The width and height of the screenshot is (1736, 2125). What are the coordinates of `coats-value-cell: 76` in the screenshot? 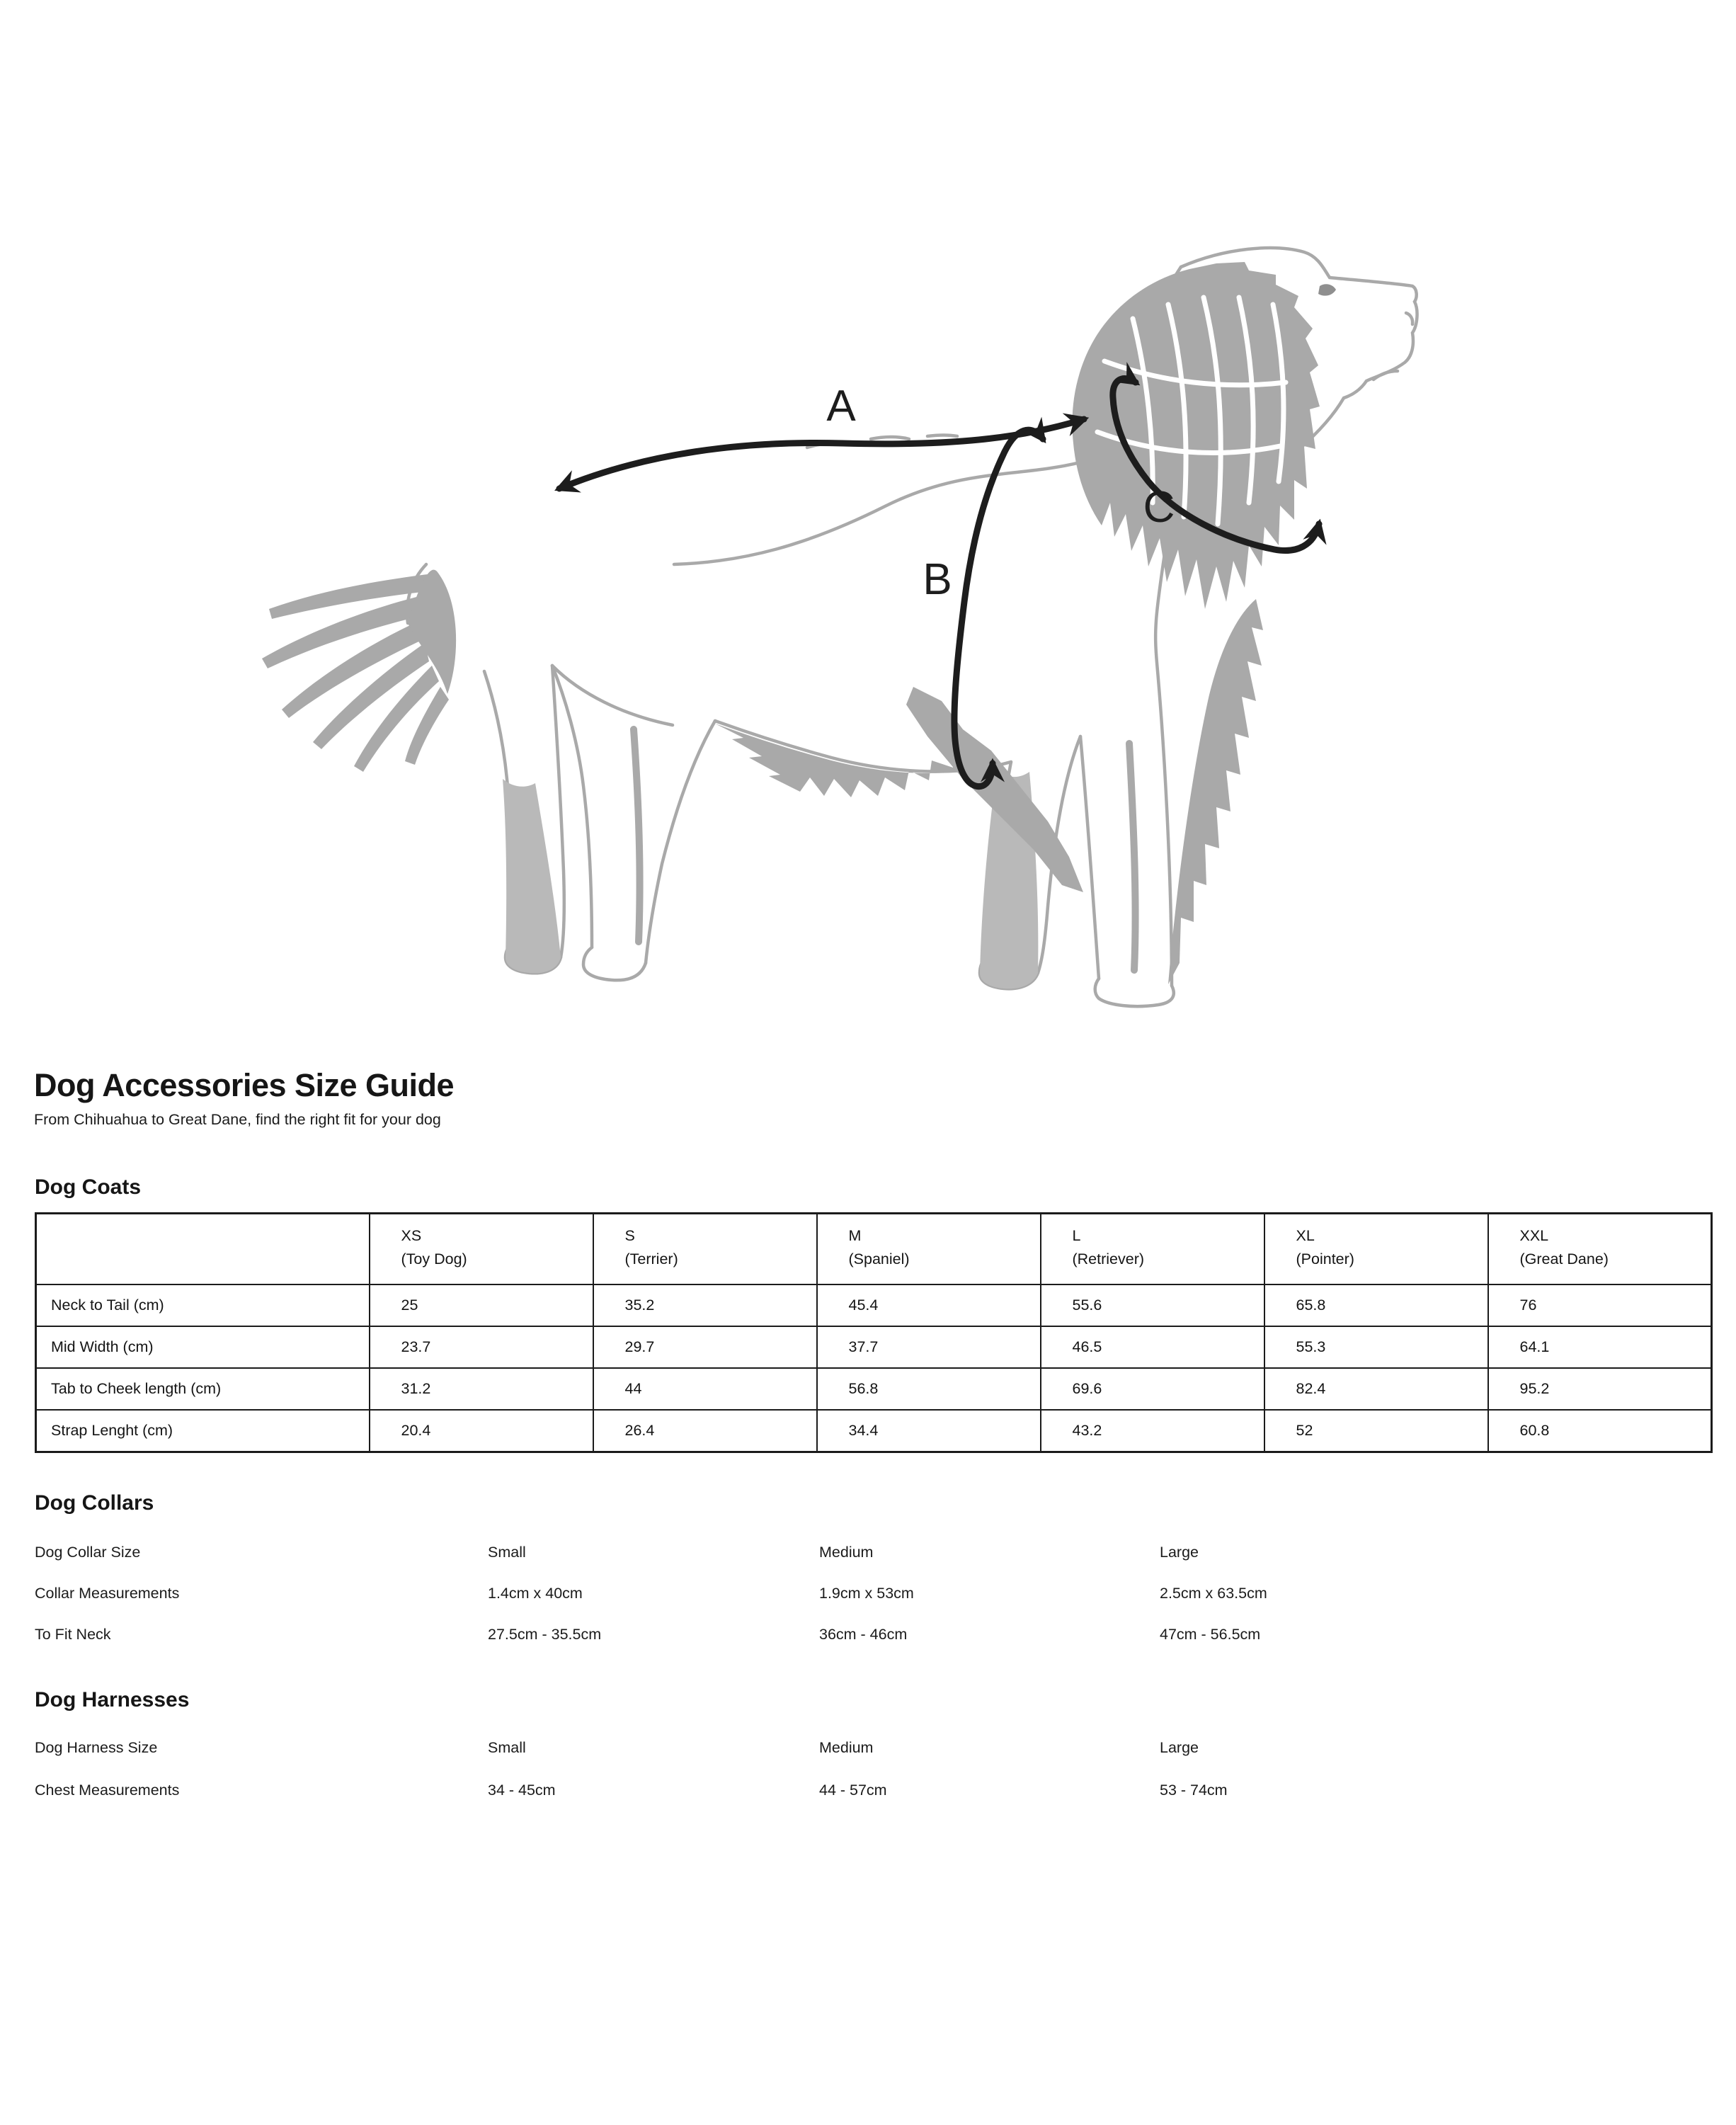 It's located at (1600, 1305).